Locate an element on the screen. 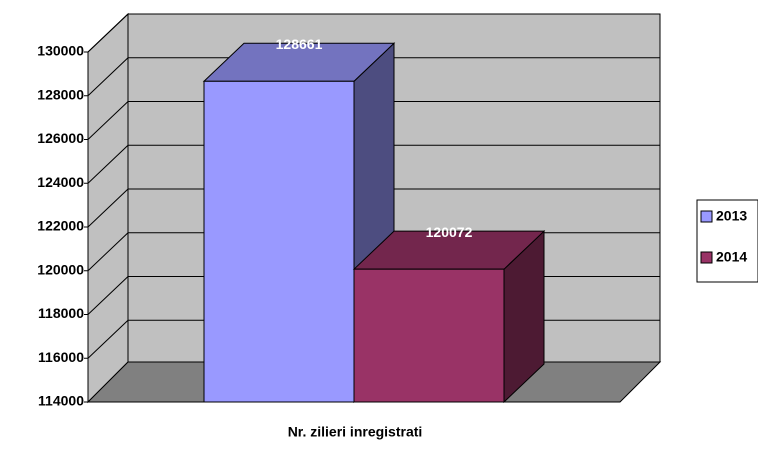 The image size is (758, 449). y-tick-label: 130000 is located at coordinates (60, 51).